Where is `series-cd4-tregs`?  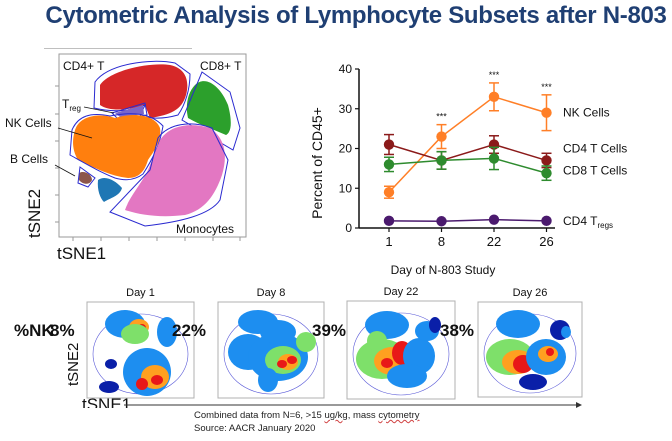
series-cd4-tregs is located at coordinates (467, 220).